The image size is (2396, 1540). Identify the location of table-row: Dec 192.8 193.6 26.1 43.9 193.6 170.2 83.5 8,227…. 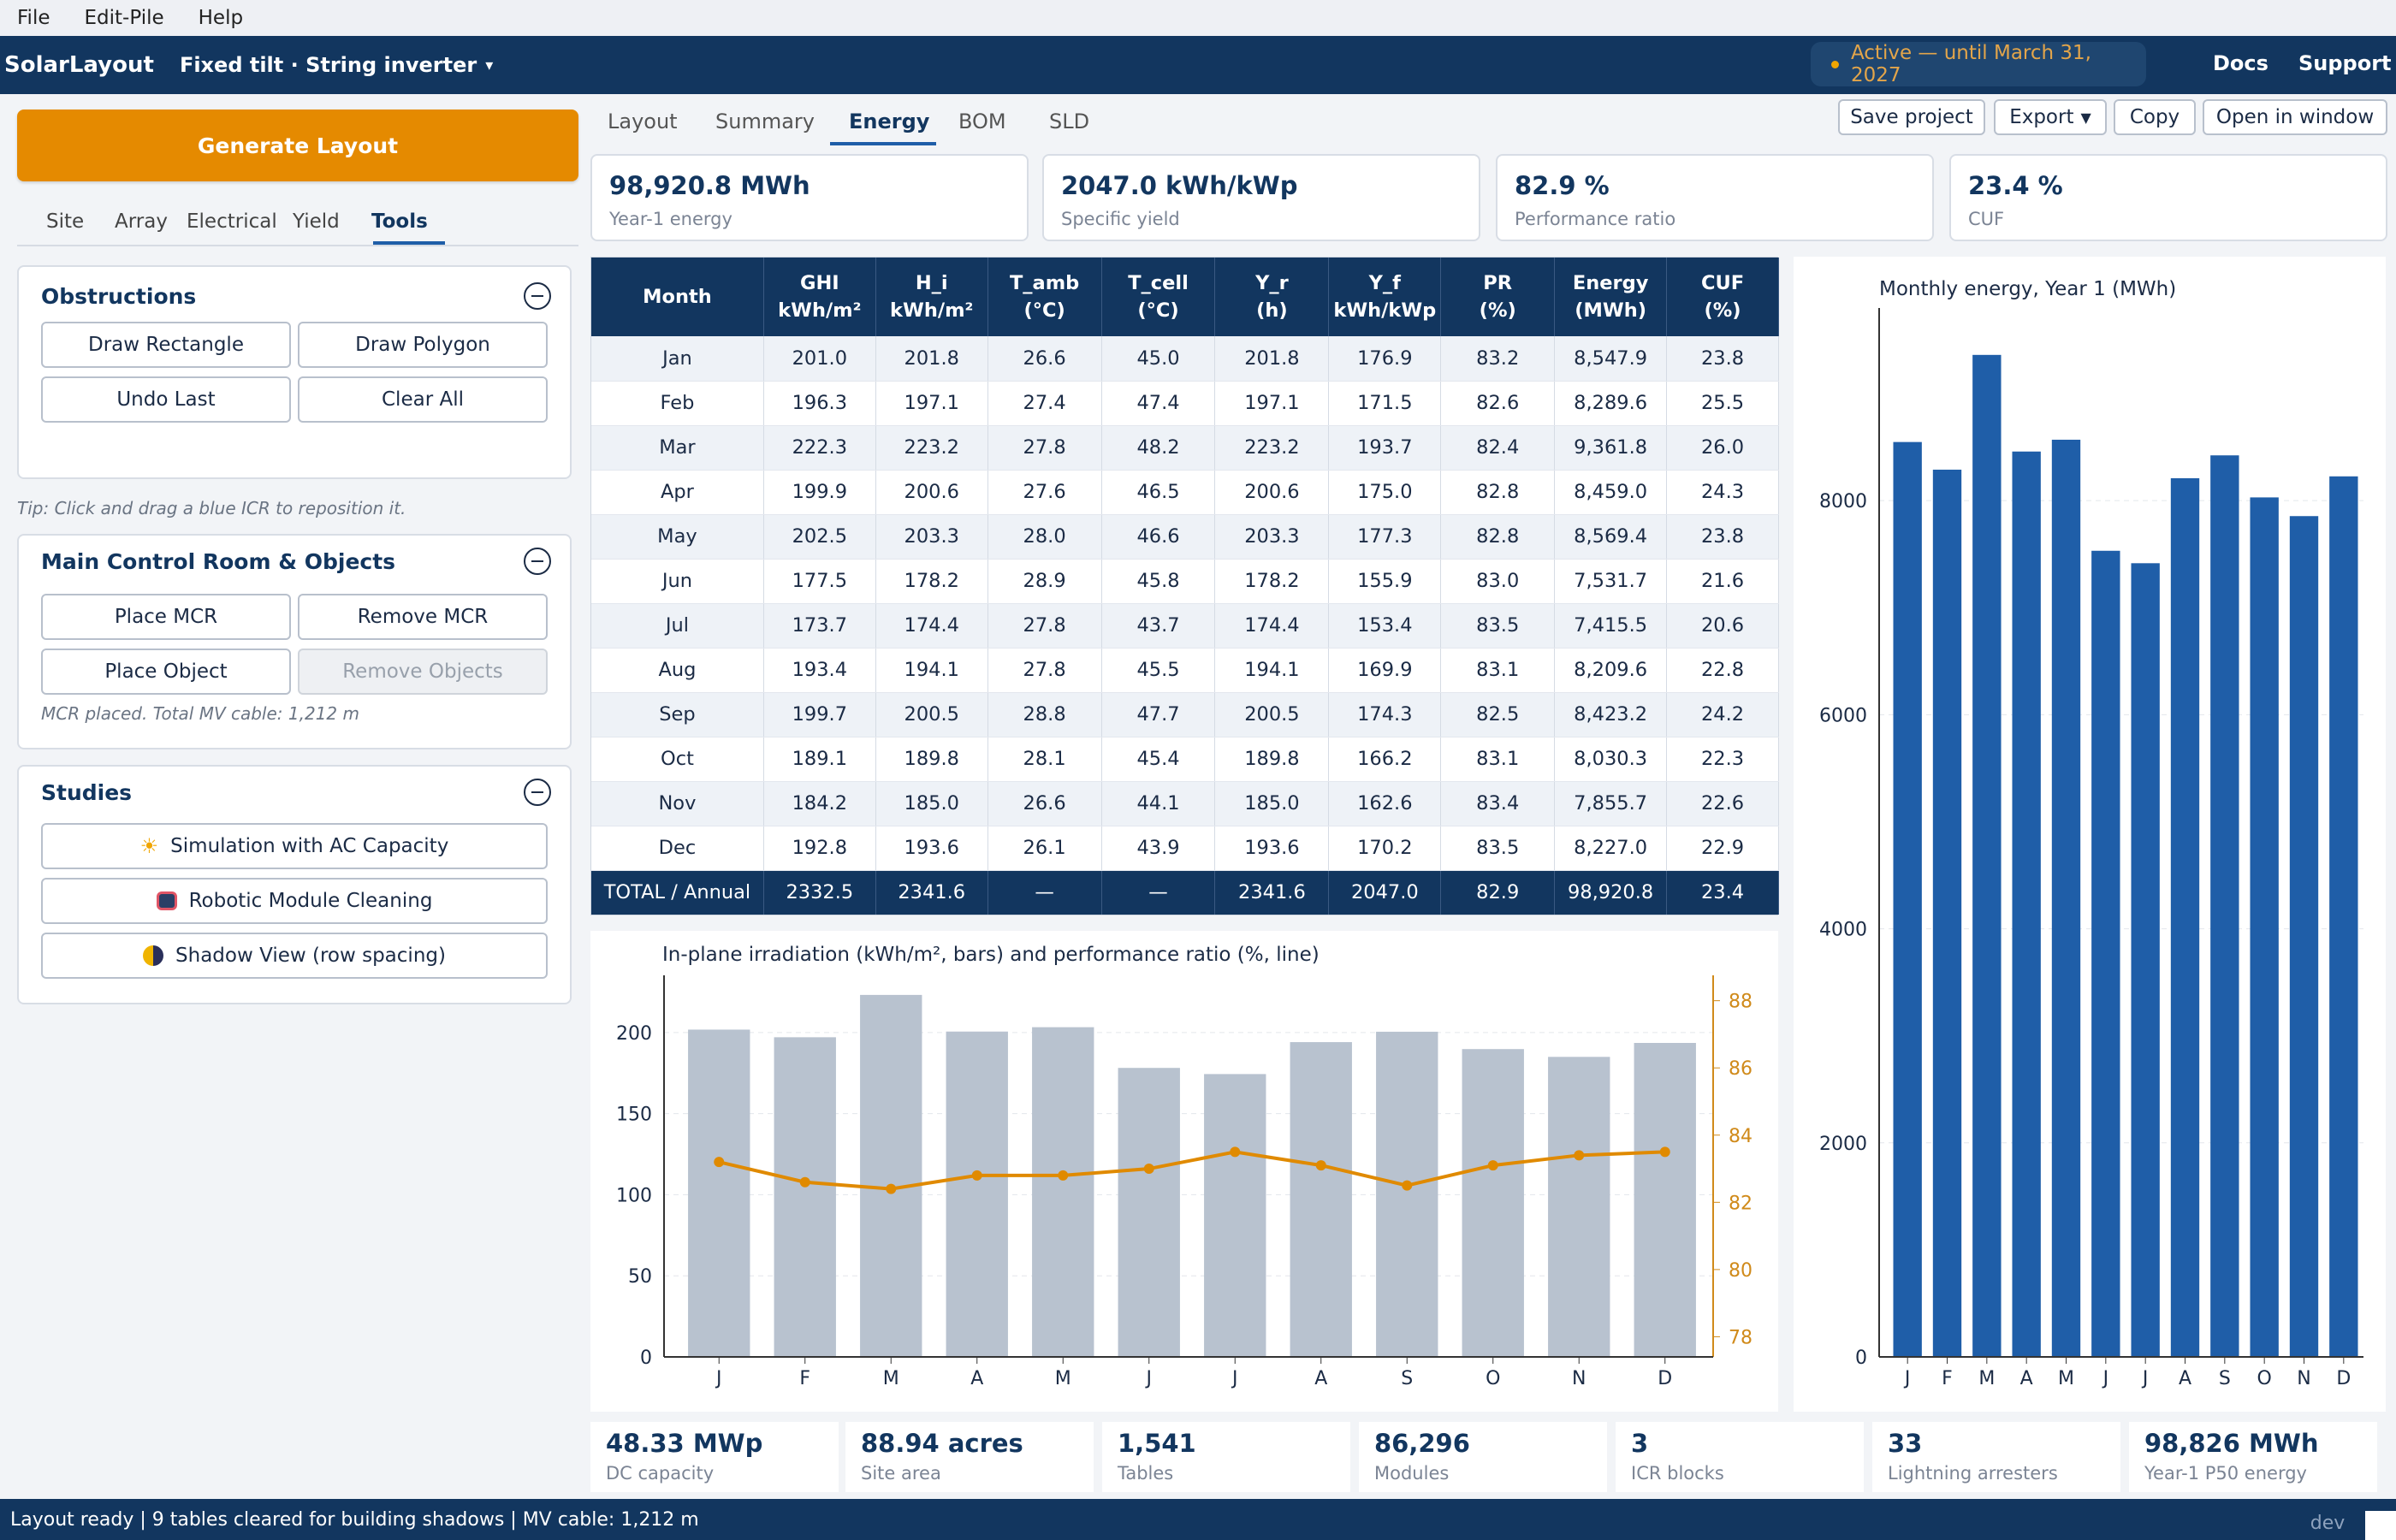
(1185, 848).